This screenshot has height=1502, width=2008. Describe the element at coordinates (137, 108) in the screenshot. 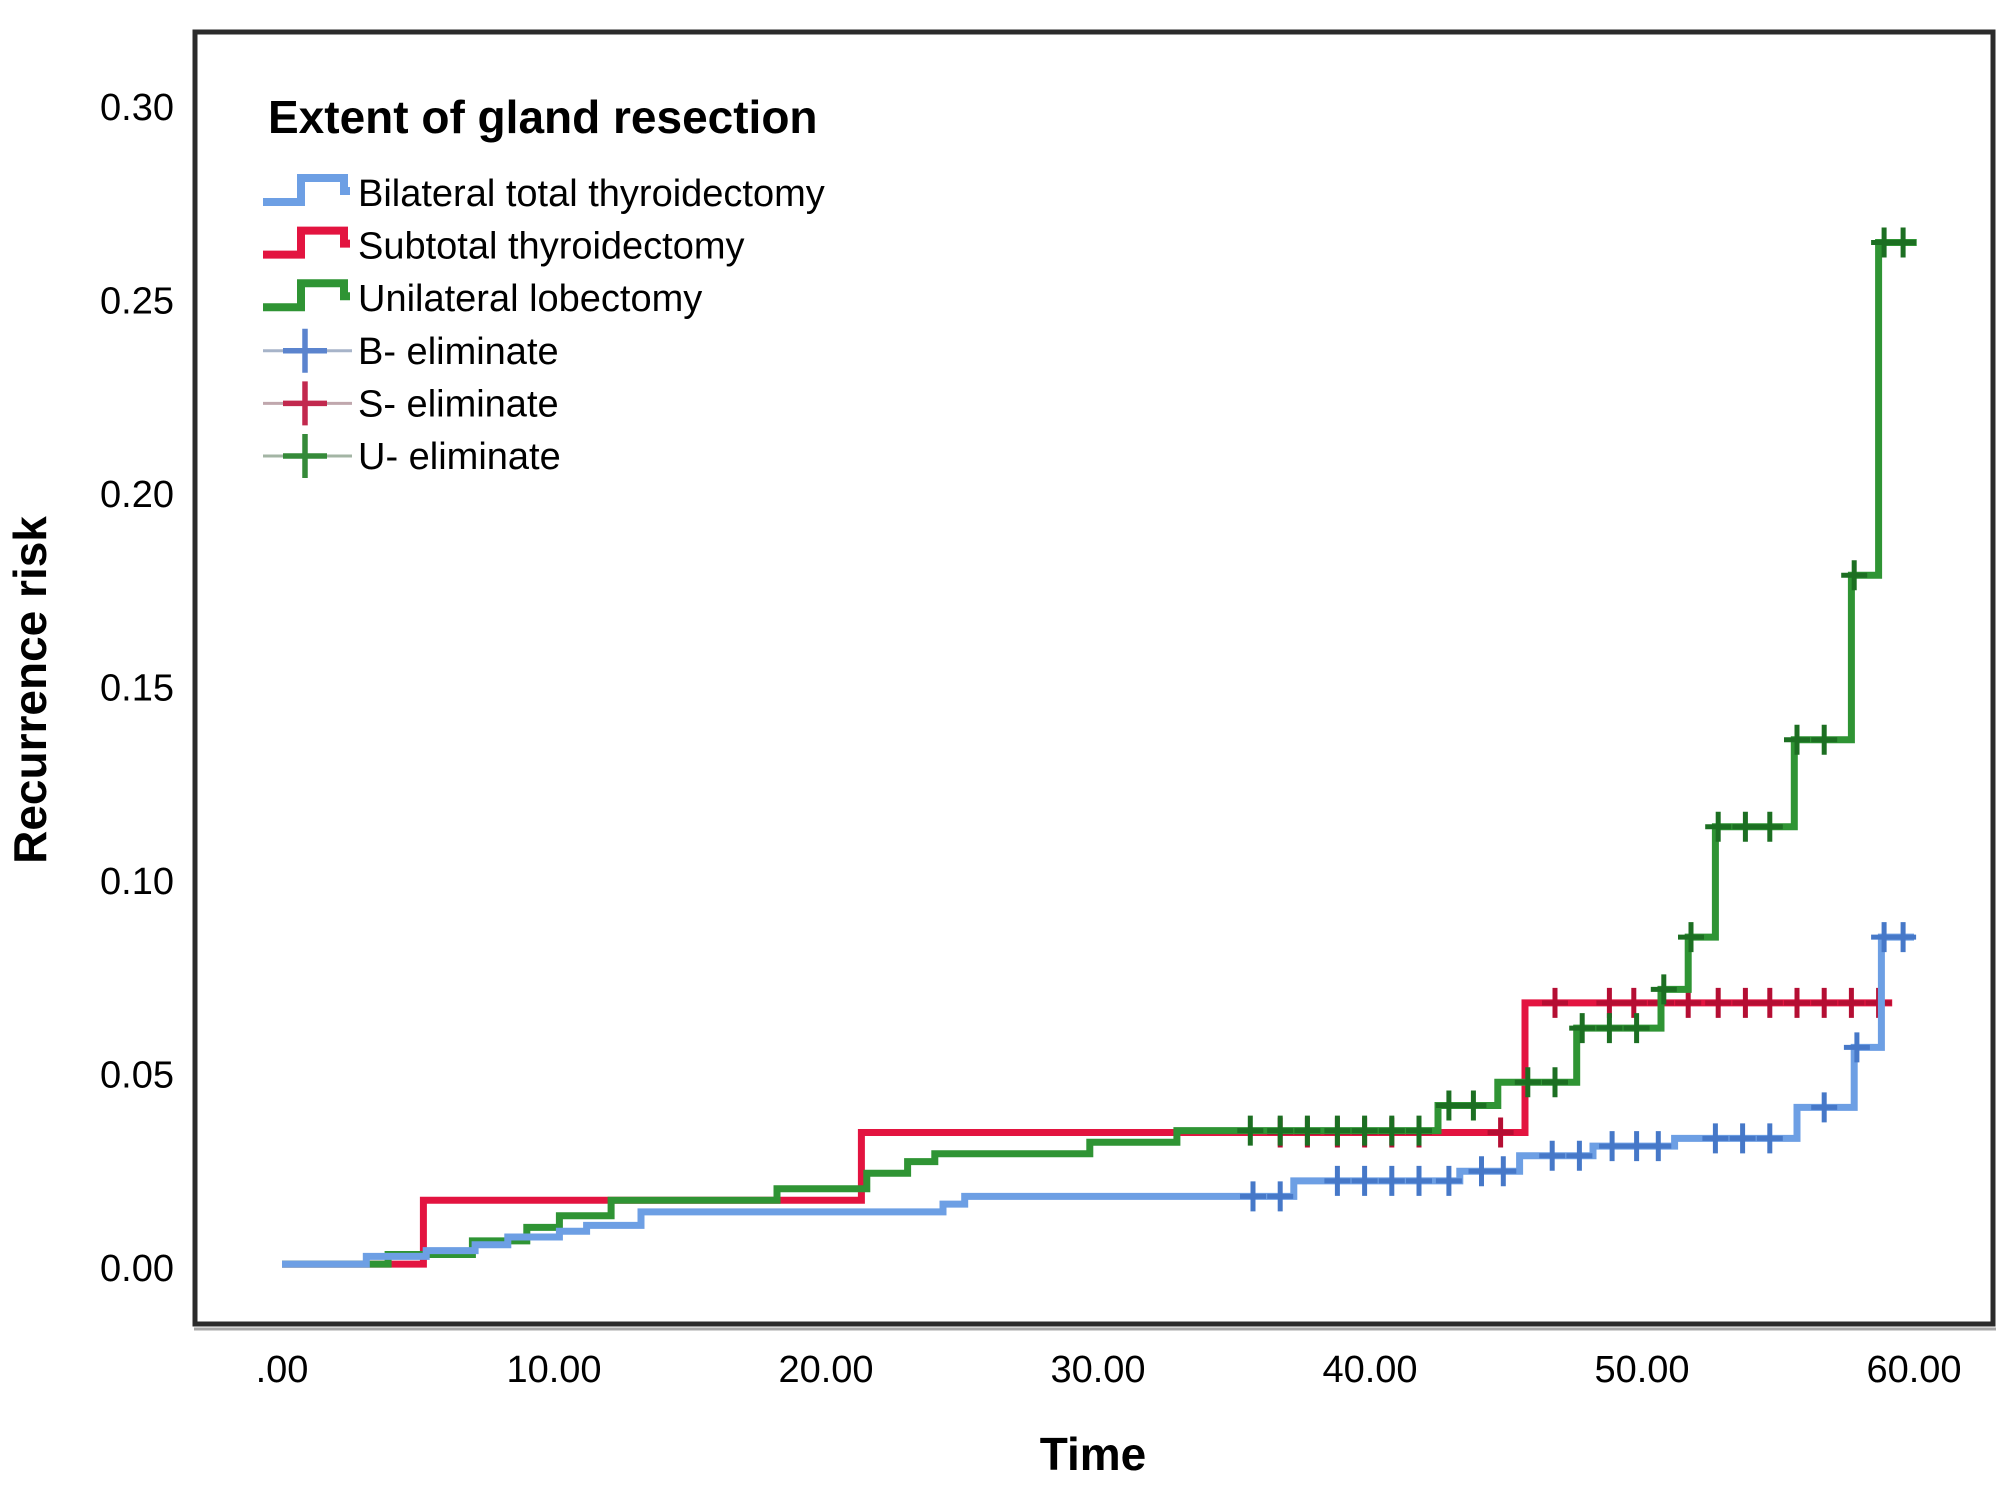

I see `y-tick-label: 0.30` at that location.